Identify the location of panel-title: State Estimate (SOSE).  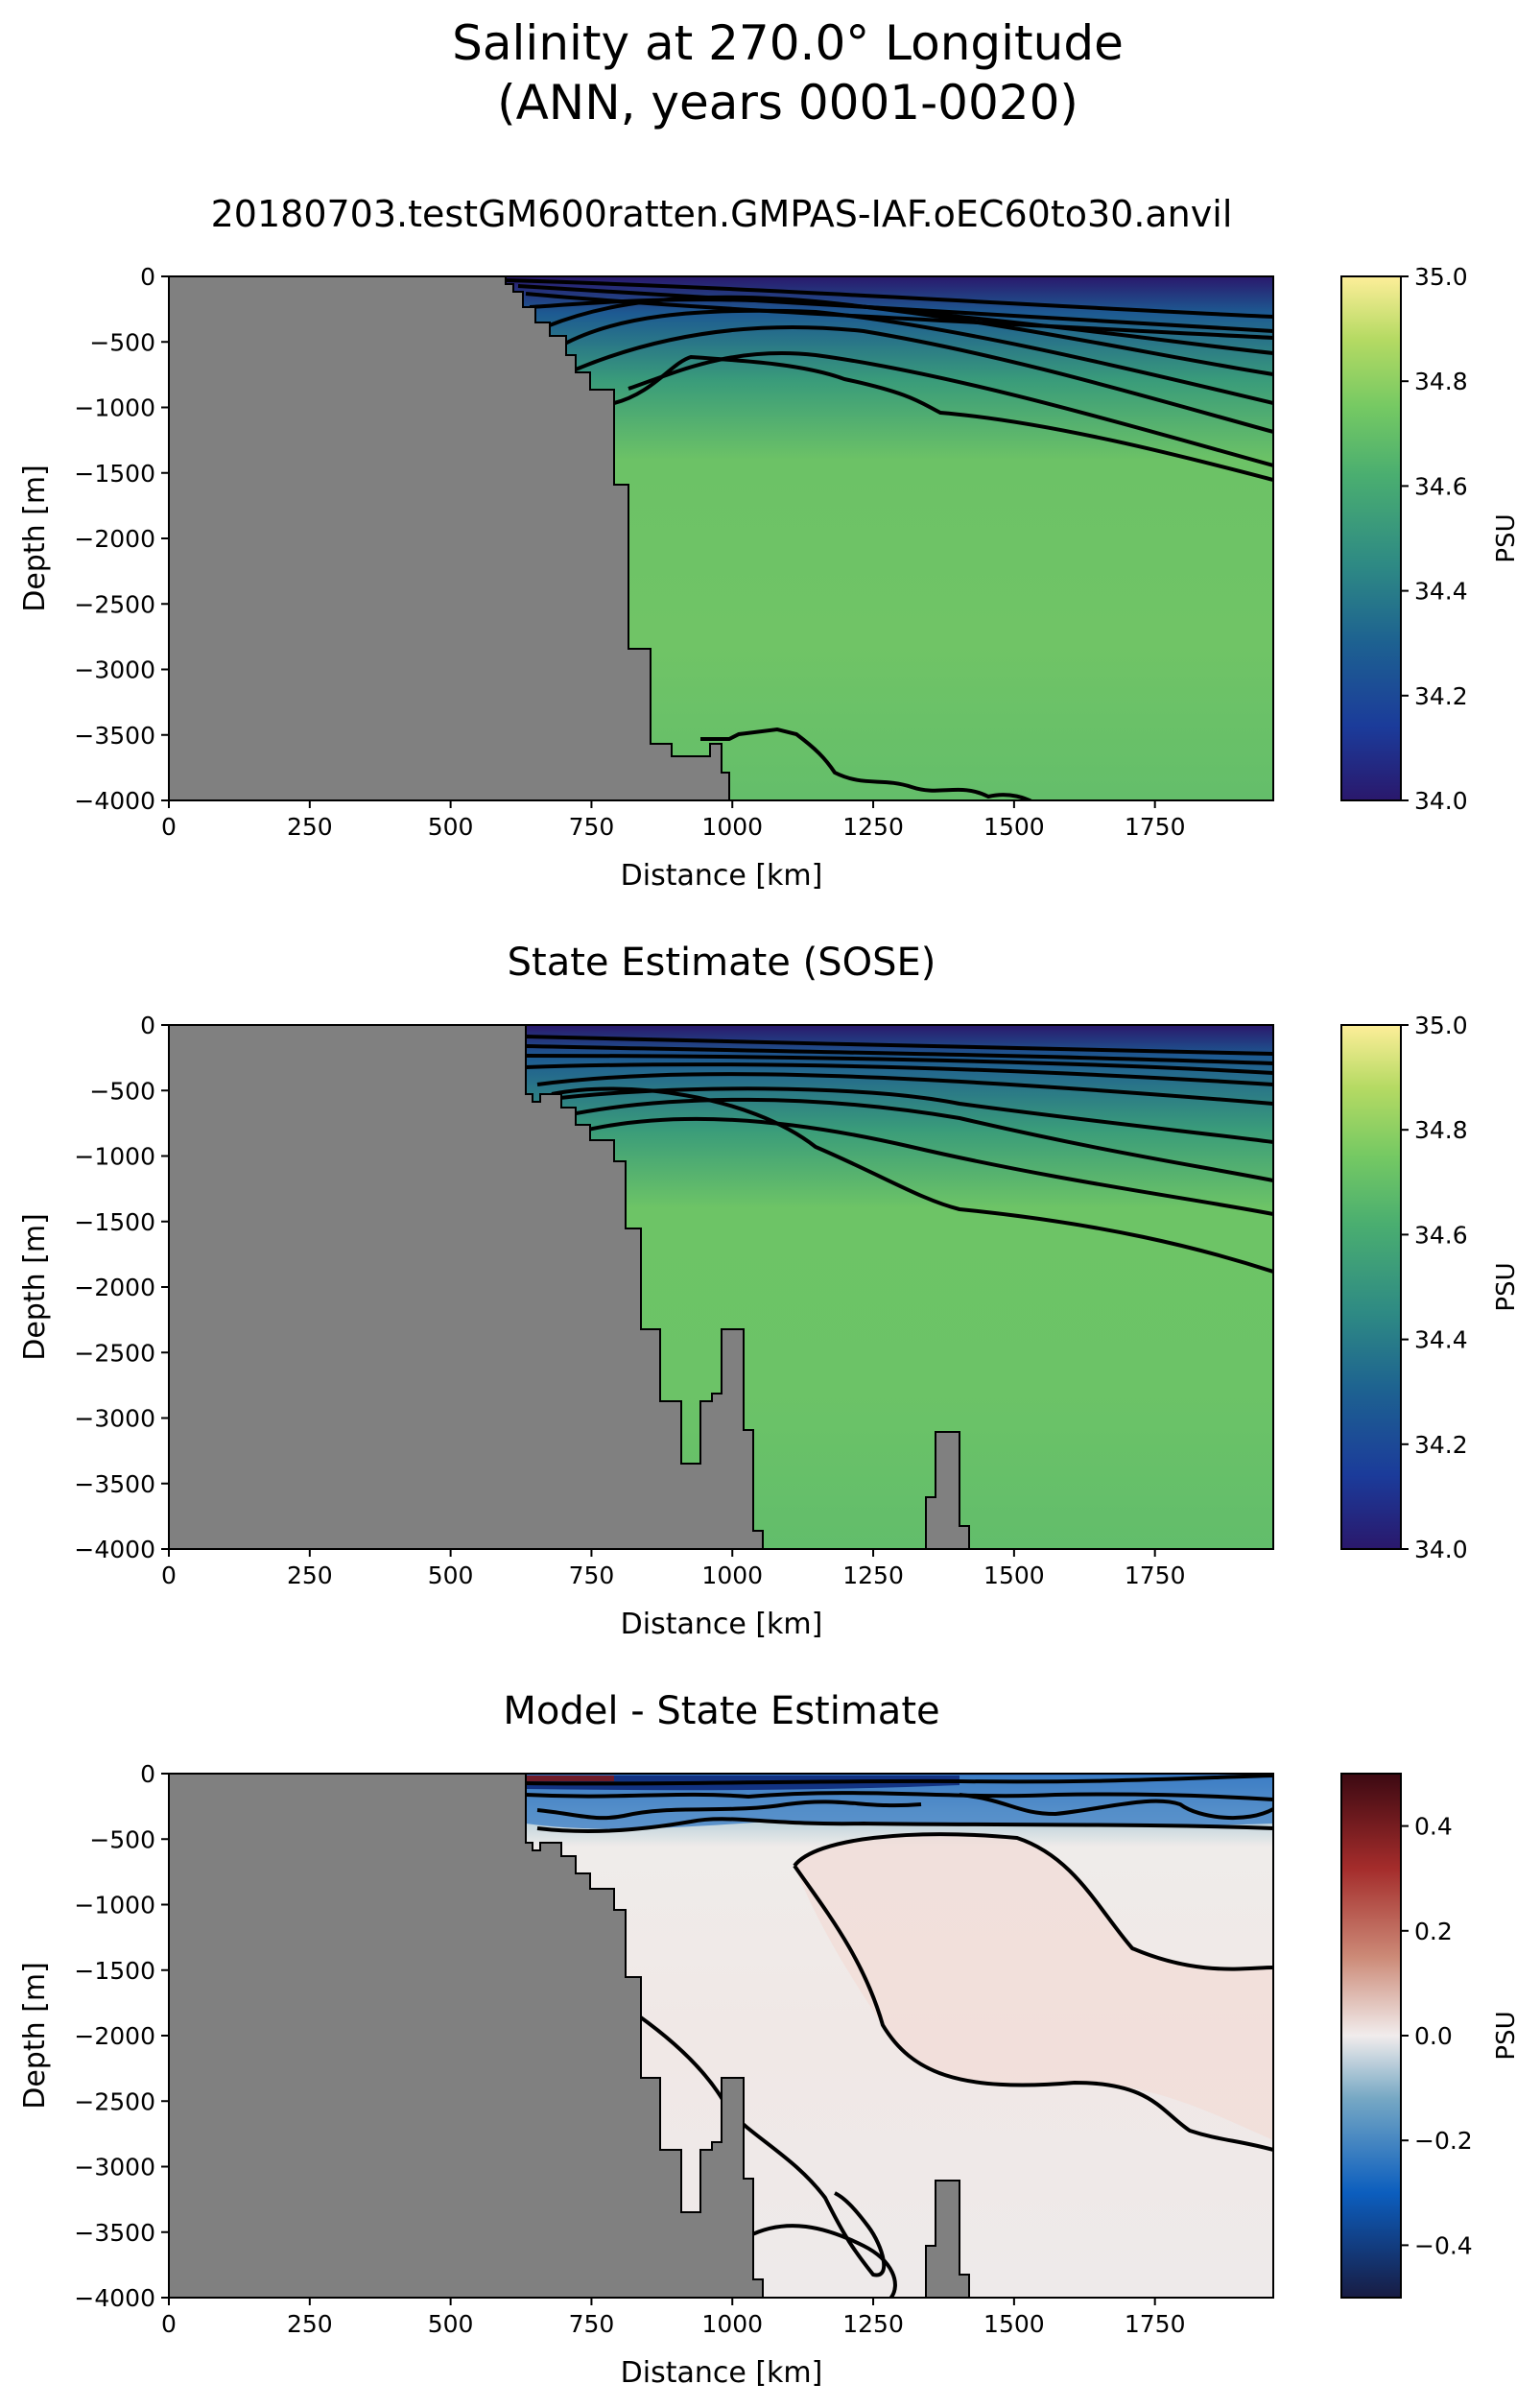
(722, 963).